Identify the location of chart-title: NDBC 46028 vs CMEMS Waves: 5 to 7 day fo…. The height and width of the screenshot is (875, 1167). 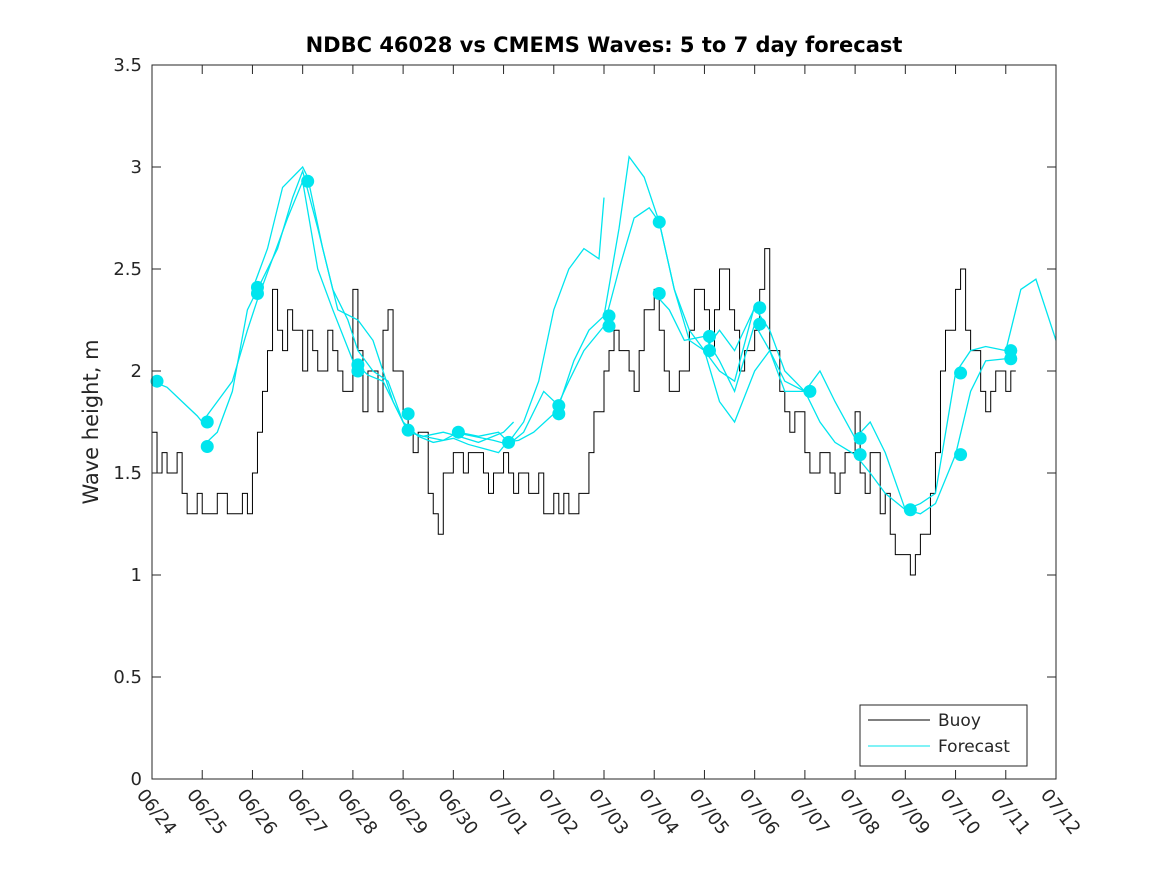
(604, 45).